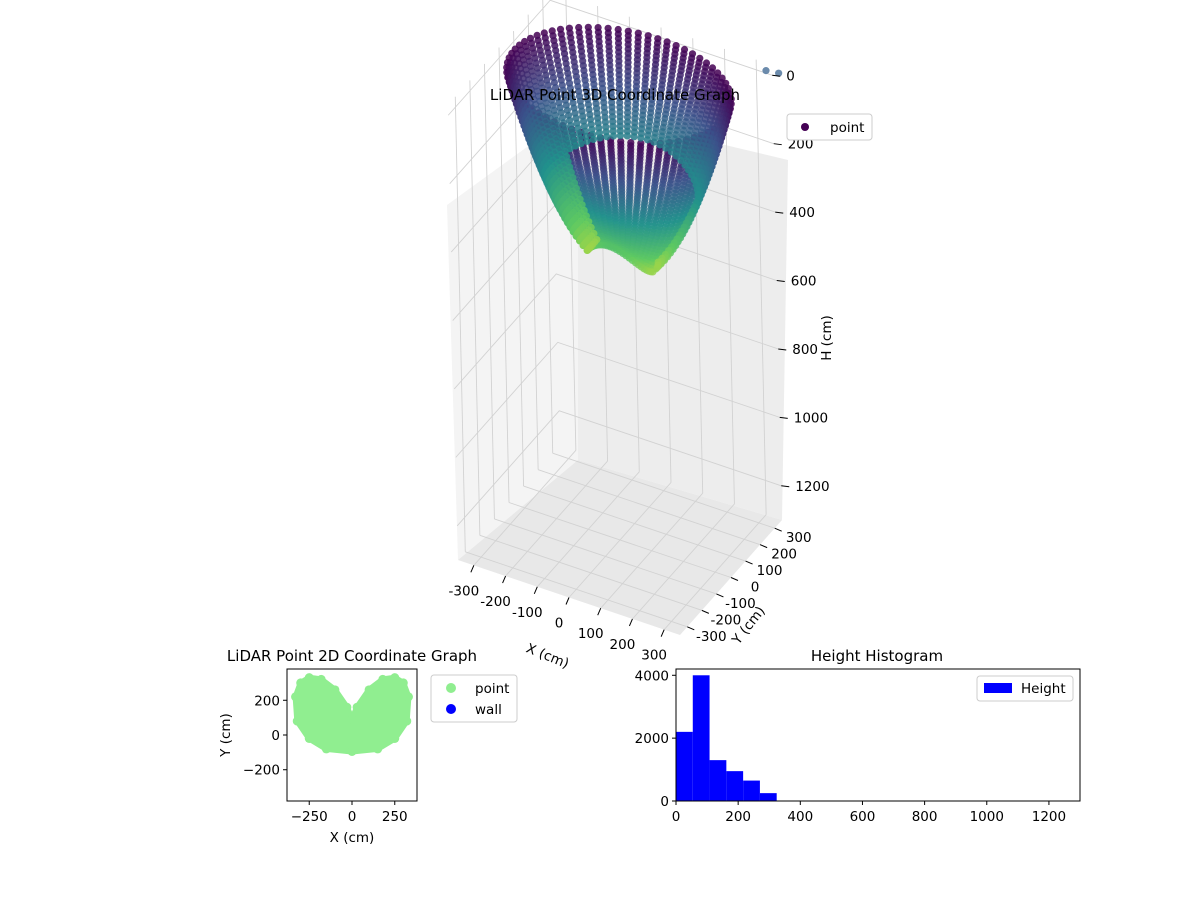 Image resolution: width=1200 pixels, height=900 pixels. Describe the element at coordinates (800, 817) in the screenshot. I see `chart-histogram-x-tick-label: 400` at that location.